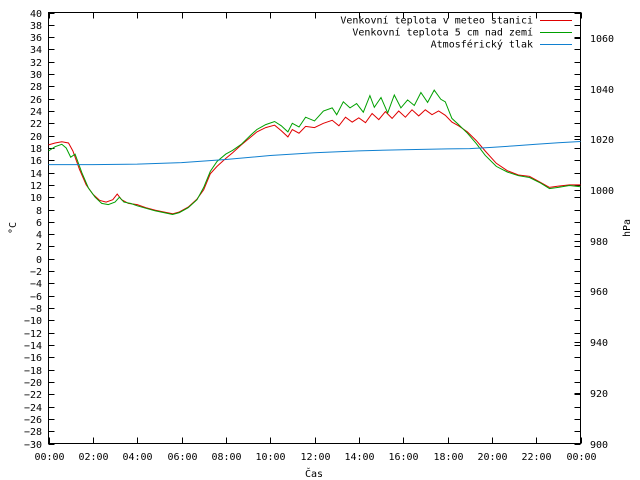 This screenshot has height=480, width=640. What do you see at coordinates (36, 87) in the screenshot?
I see `y-left-tick-label: 28` at bounding box center [36, 87].